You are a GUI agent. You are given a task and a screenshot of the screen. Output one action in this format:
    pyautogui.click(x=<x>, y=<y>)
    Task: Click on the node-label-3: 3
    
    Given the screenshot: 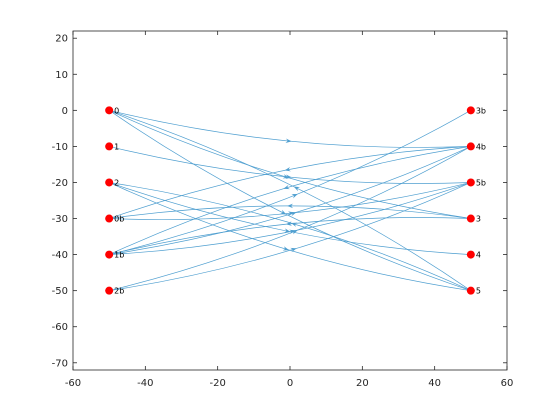 What is the action you would take?
    pyautogui.click(x=478, y=219)
    